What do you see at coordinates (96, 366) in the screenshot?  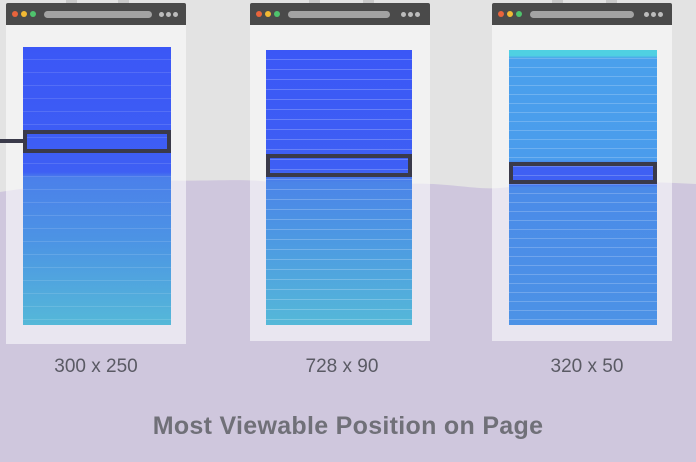 I see `size-label-300x250: 300 x 250` at bounding box center [96, 366].